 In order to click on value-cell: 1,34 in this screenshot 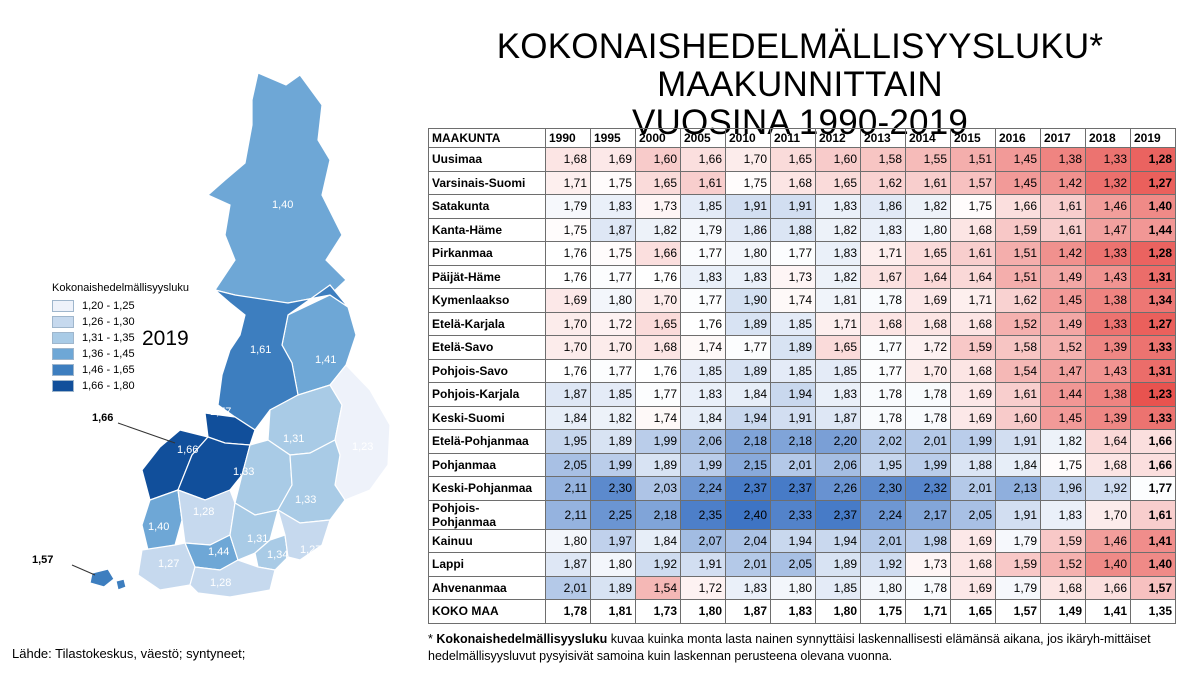, I will do `click(1153, 300)`.